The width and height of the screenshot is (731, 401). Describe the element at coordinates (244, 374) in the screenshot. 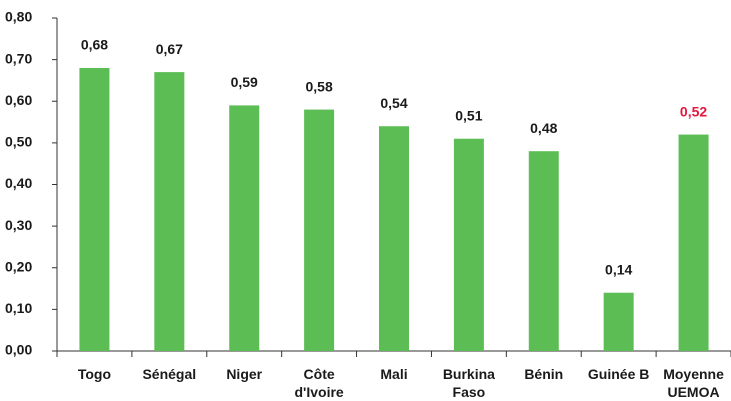

I see `x-tick-label: Niger` at that location.